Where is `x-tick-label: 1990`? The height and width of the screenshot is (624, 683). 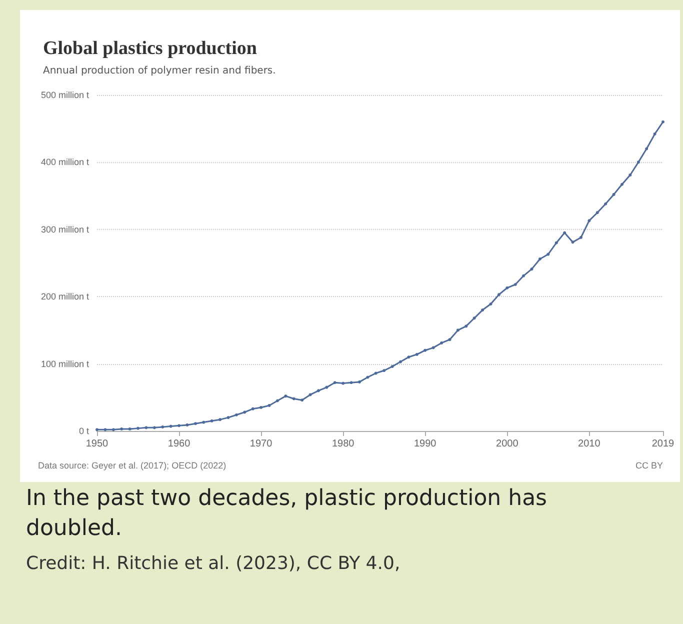
x-tick-label: 1990 is located at coordinates (425, 444).